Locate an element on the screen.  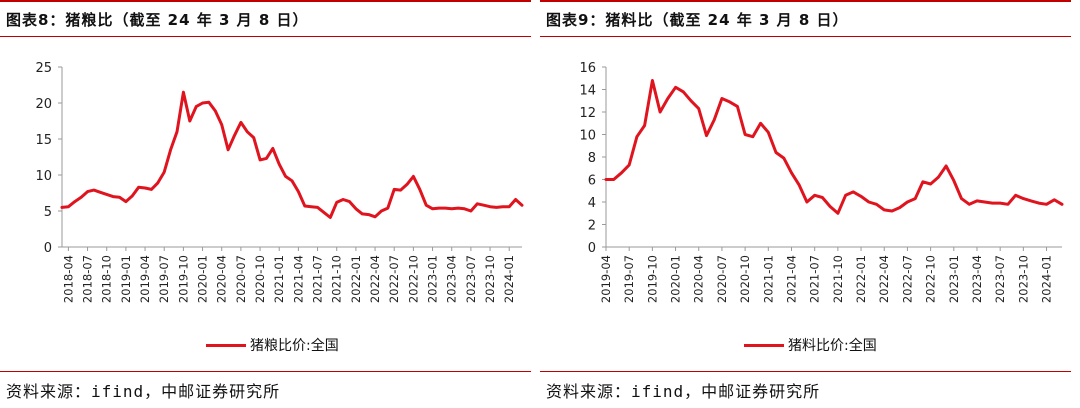
figure-title: 图表8：猪粮比（截至 24 年 3 月 8 日） is located at coordinates (157, 20).